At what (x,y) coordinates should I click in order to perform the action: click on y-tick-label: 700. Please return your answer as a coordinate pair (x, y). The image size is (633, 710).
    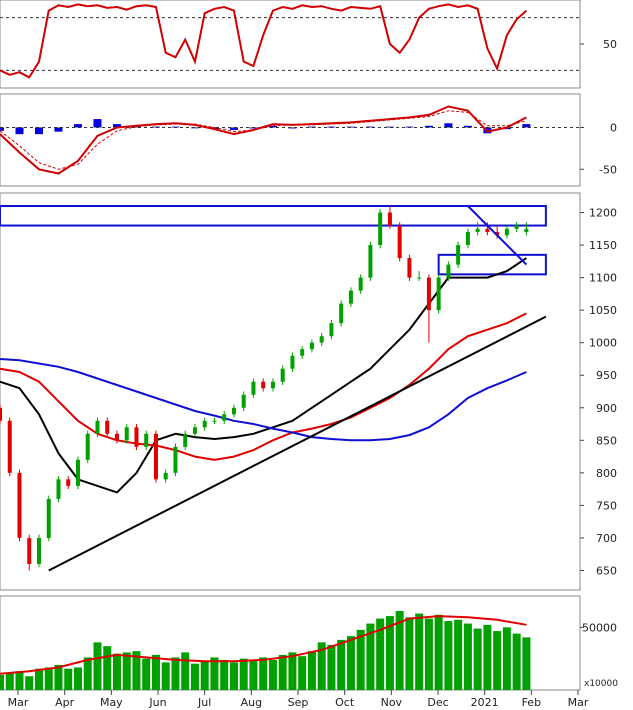
    Looking at the image, I should click on (606, 538).